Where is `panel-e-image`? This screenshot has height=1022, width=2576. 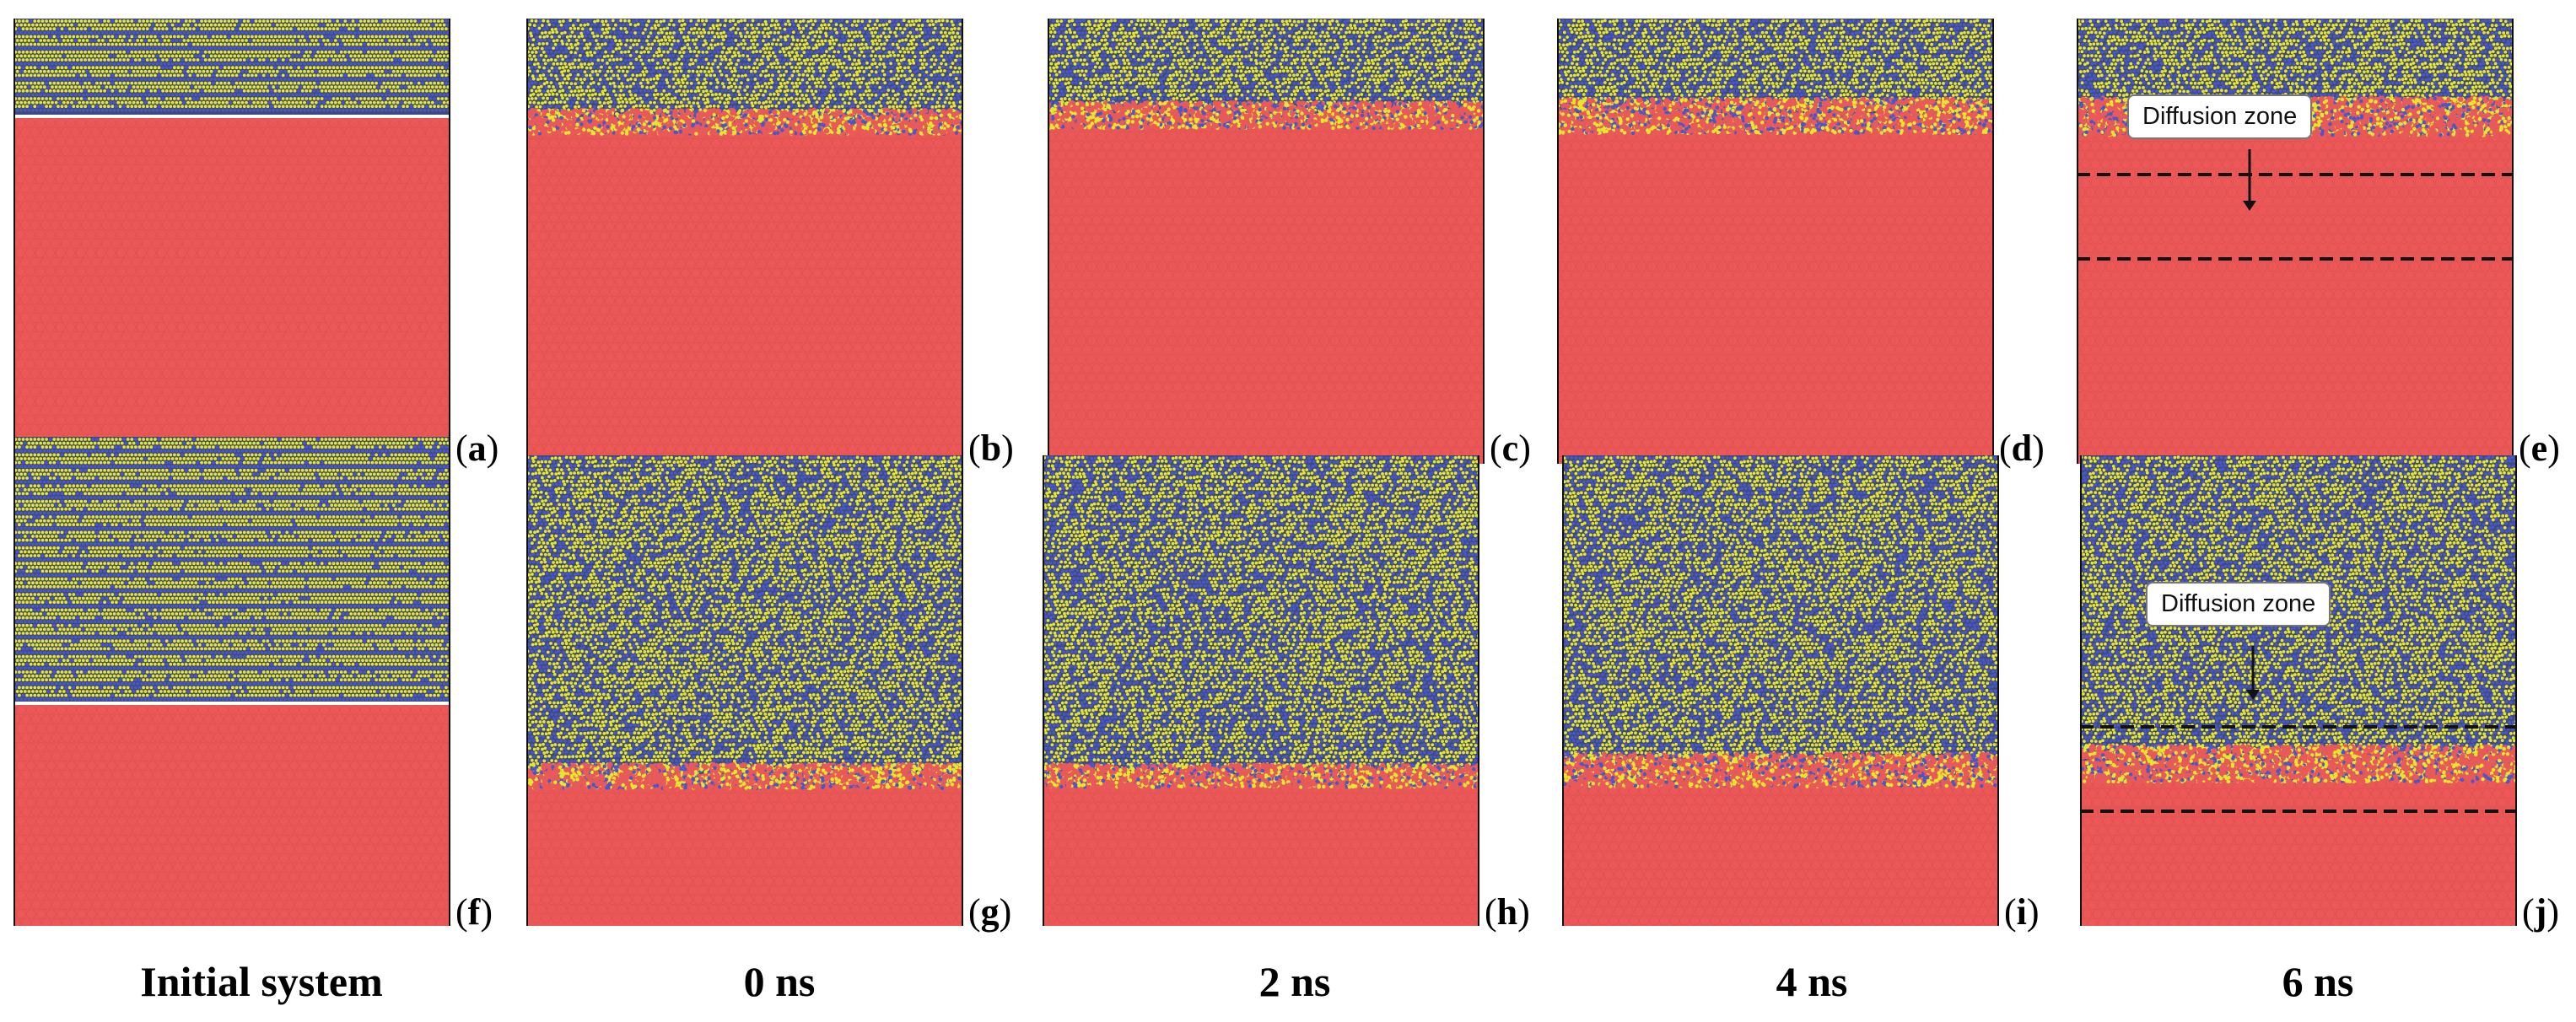
panel-e-image is located at coordinates (2295, 242).